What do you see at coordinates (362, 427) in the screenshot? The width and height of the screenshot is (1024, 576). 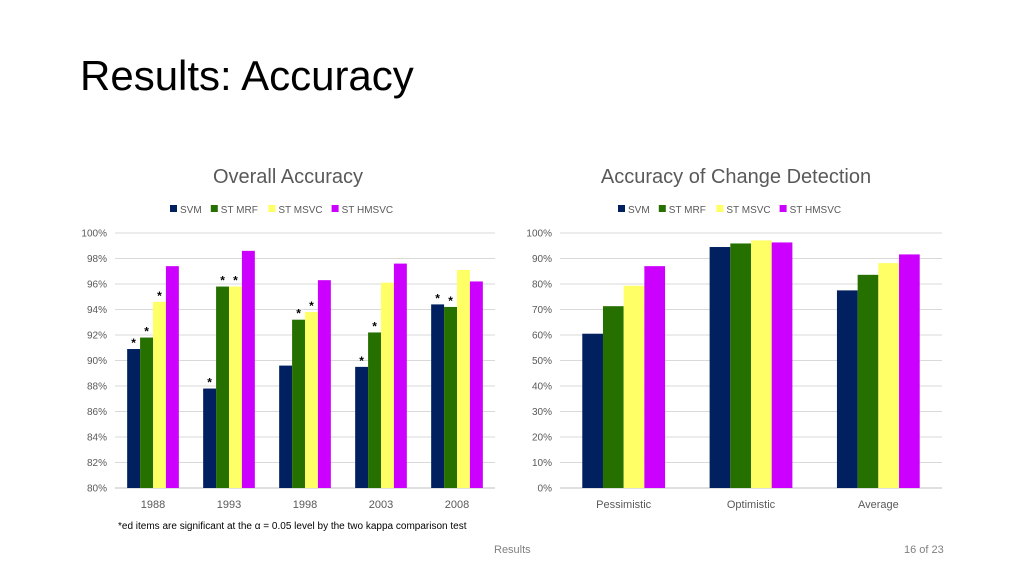 I see `bar-svm-2003` at bounding box center [362, 427].